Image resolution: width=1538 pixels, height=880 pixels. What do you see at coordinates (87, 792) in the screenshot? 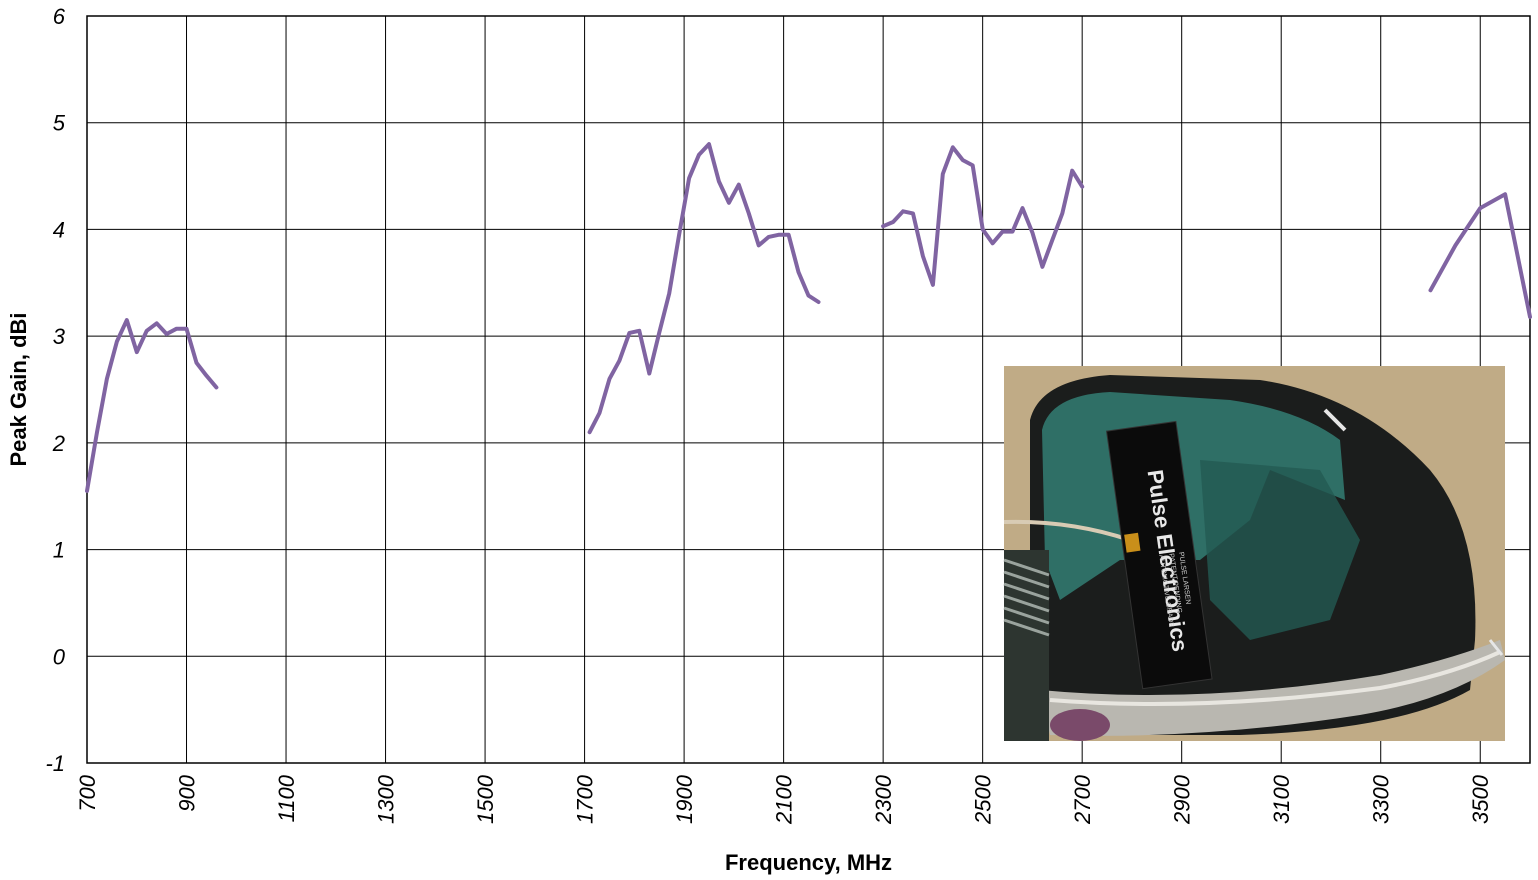
I see `x-tick-label: 700` at bounding box center [87, 792].